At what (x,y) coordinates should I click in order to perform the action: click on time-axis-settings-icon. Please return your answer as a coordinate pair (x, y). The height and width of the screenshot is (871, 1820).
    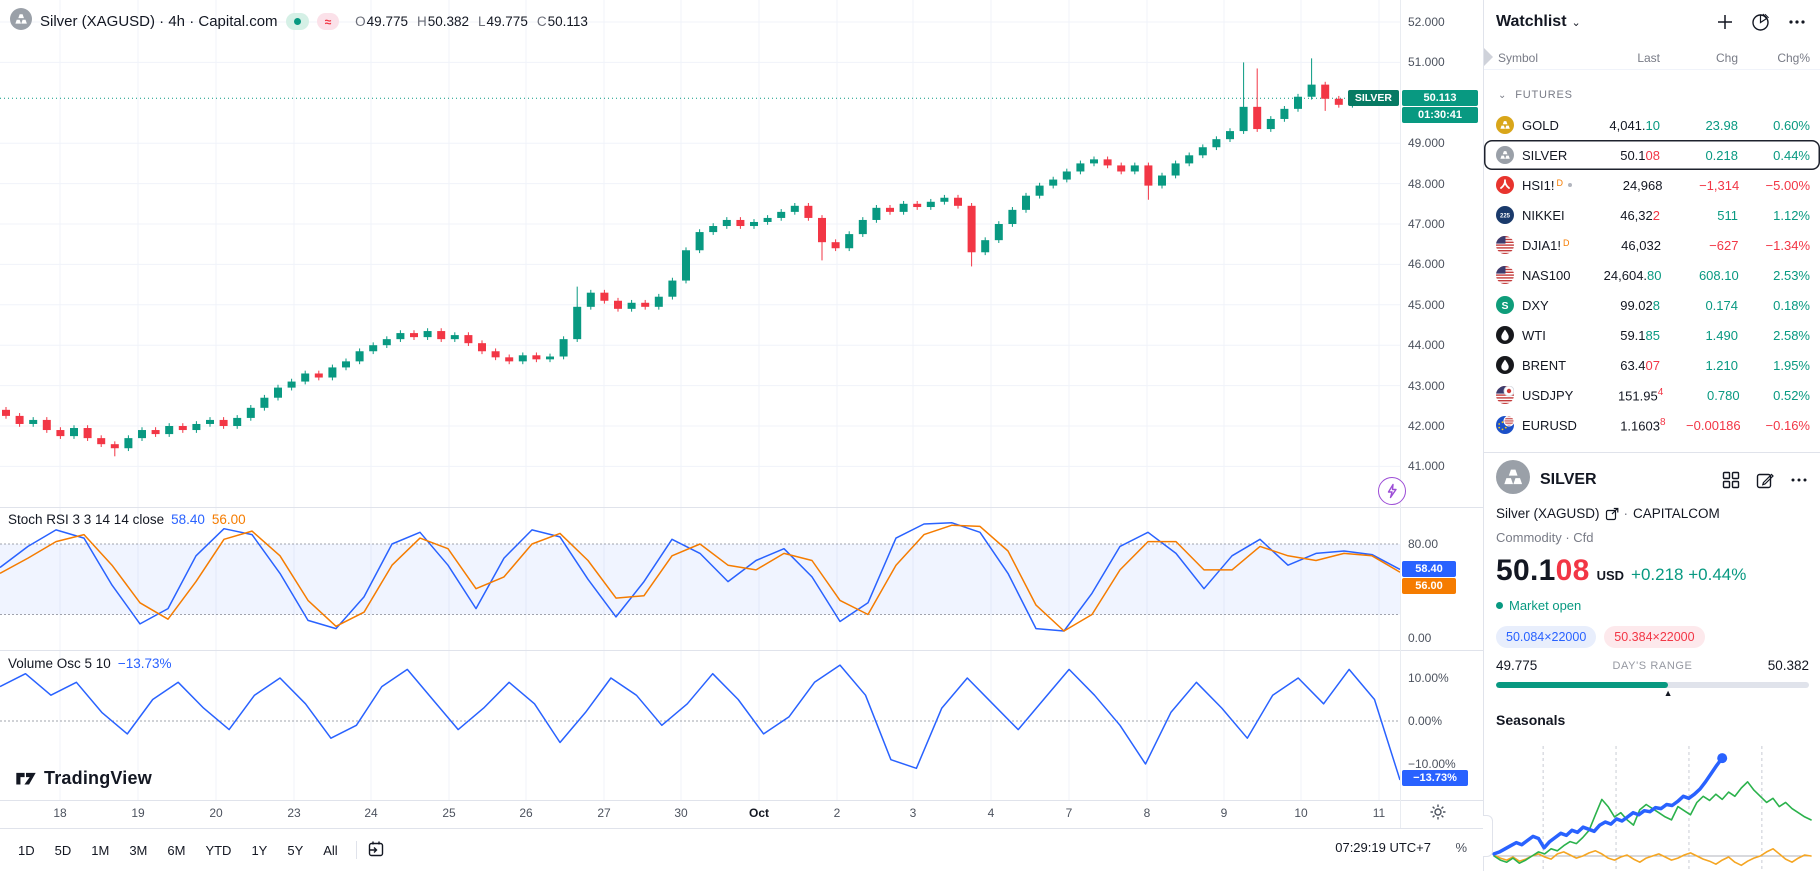
    Looking at the image, I should click on (1439, 813).